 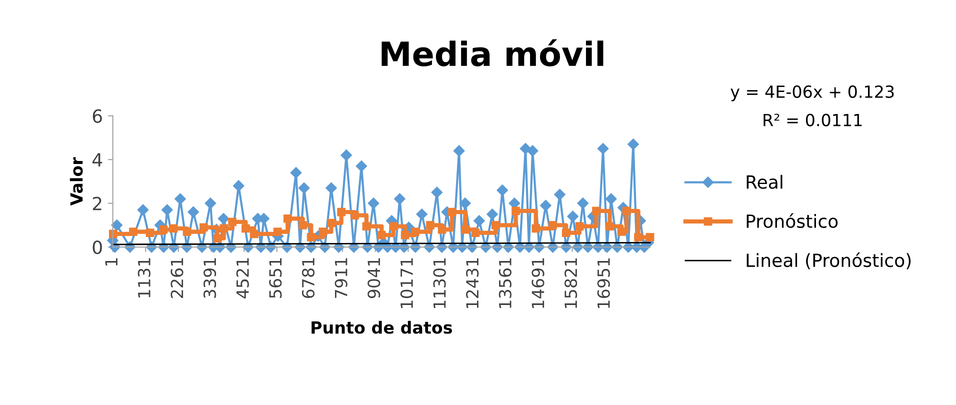 I want to click on x-tick-label: 15821, so click(x=571, y=283).